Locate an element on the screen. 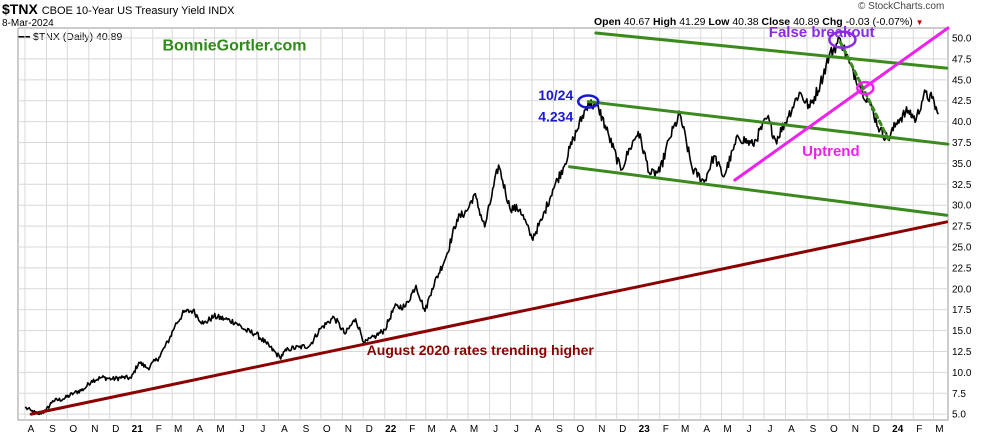 This screenshot has width=990, height=438. y-tick-label: 12.5 is located at coordinates (962, 352).